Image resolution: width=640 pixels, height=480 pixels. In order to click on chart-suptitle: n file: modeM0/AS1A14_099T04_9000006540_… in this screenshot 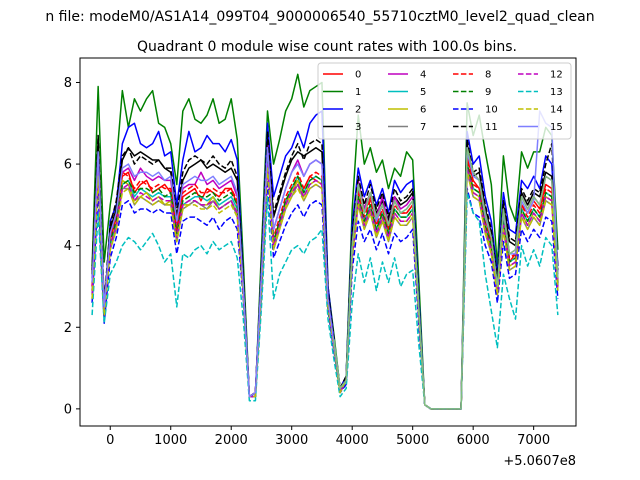, I will do `click(319, 17)`.